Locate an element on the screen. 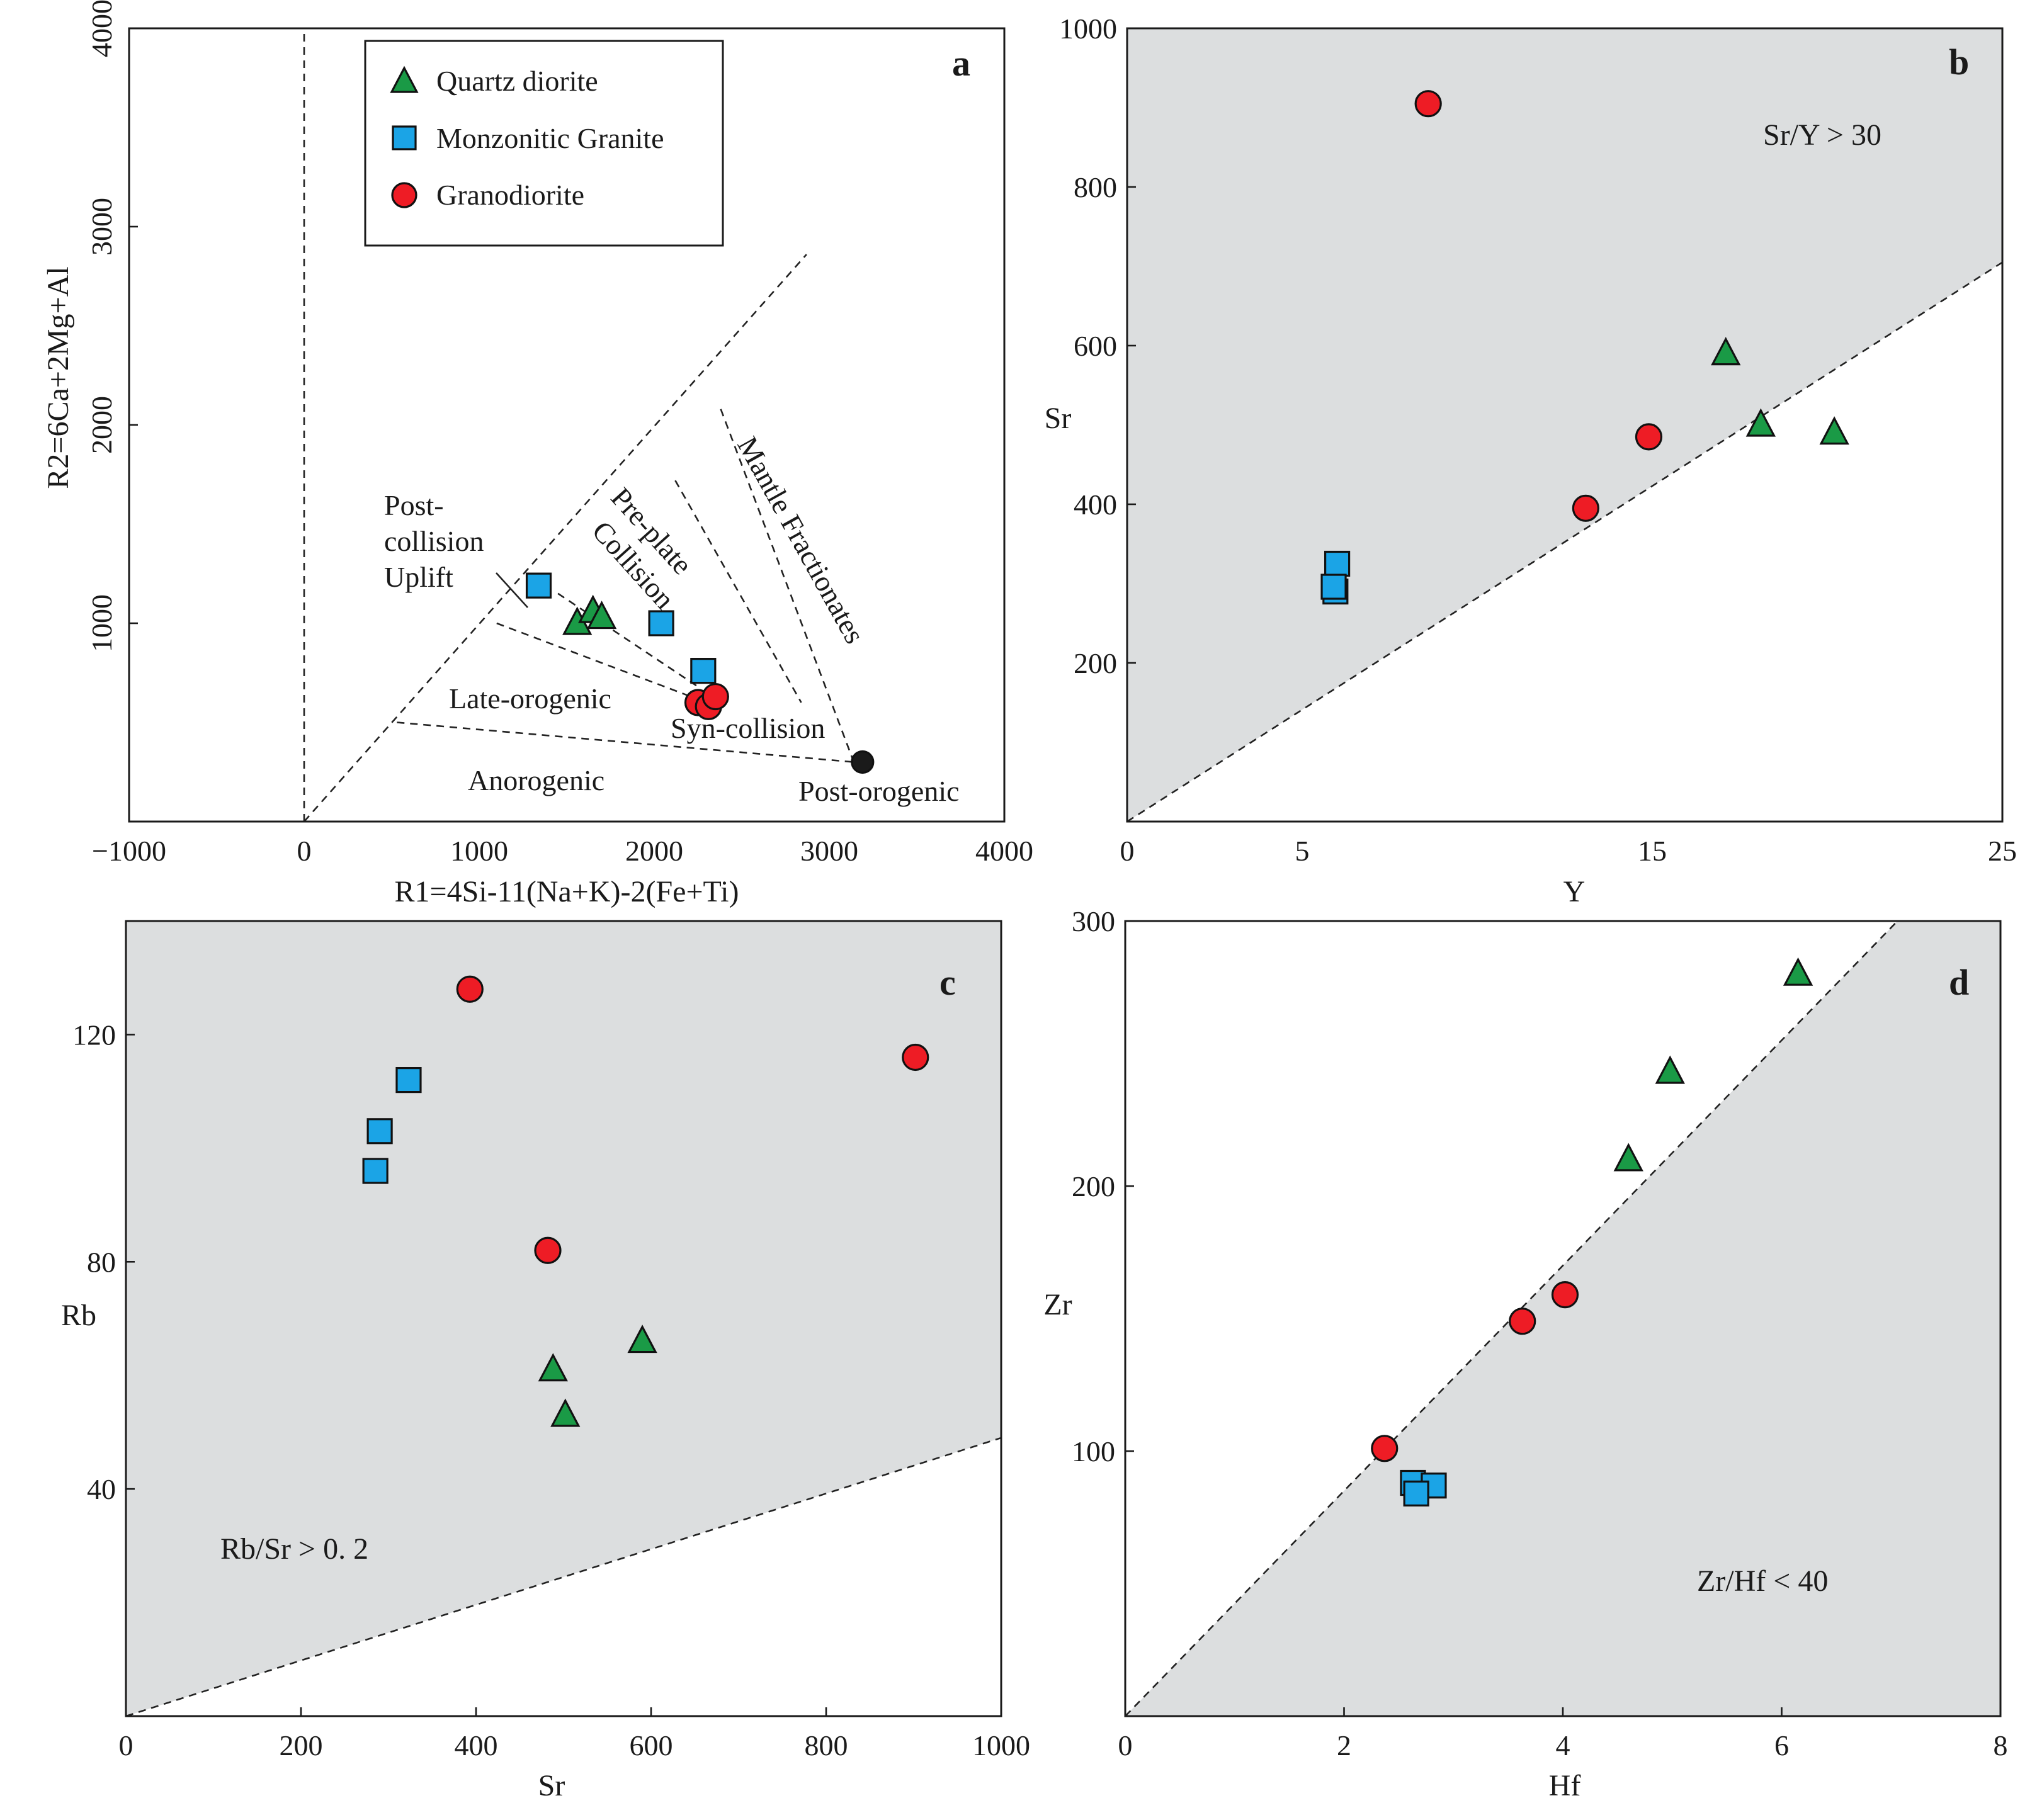  panel-a-late-orogenic-boundary is located at coordinates (601, 663).